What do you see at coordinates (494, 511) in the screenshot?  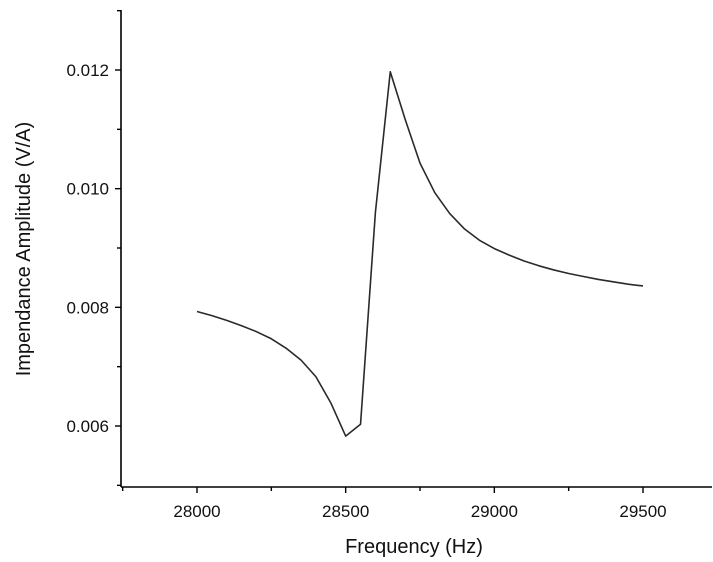 I see `x-tick-label: 29000` at bounding box center [494, 511].